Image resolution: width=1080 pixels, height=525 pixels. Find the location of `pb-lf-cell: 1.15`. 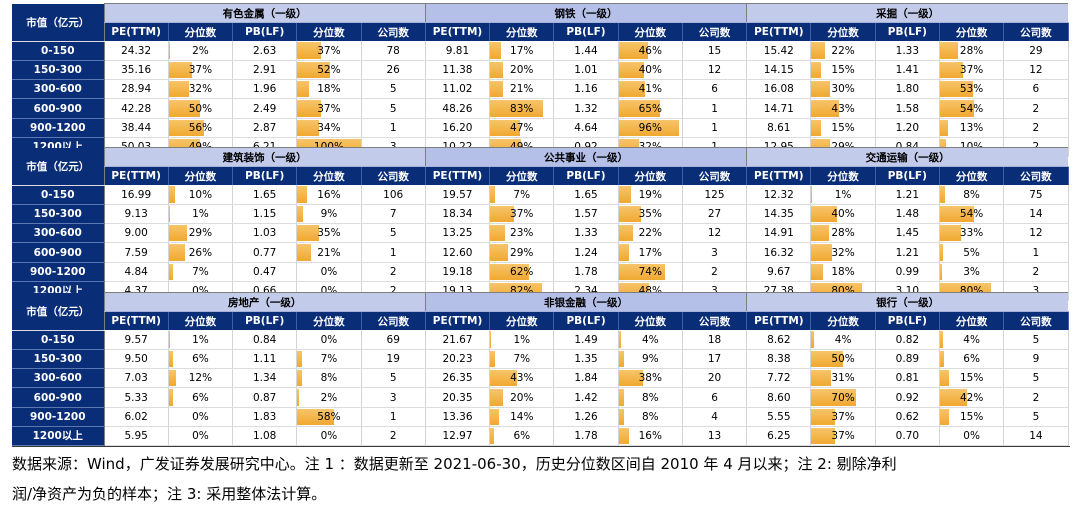

pb-lf-cell: 1.15 is located at coordinates (265, 214).